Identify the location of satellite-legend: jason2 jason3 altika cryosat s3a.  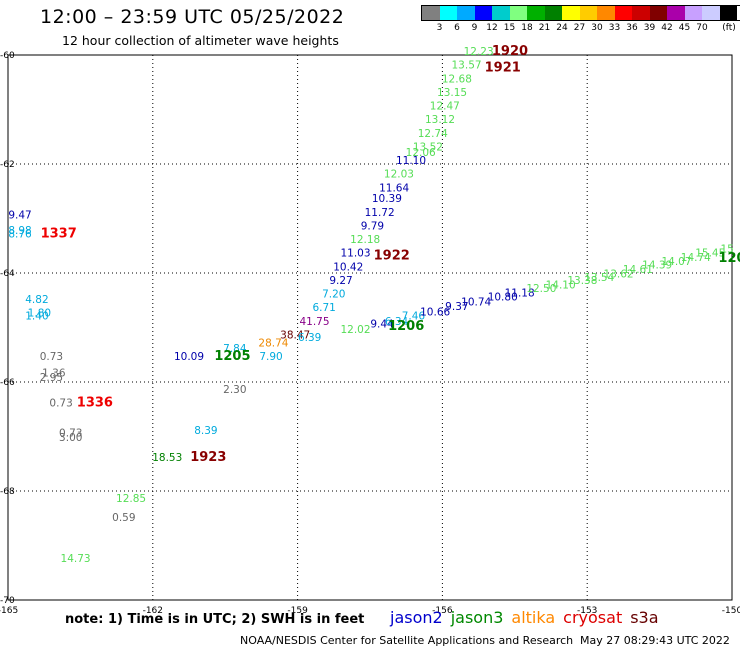
(528, 617).